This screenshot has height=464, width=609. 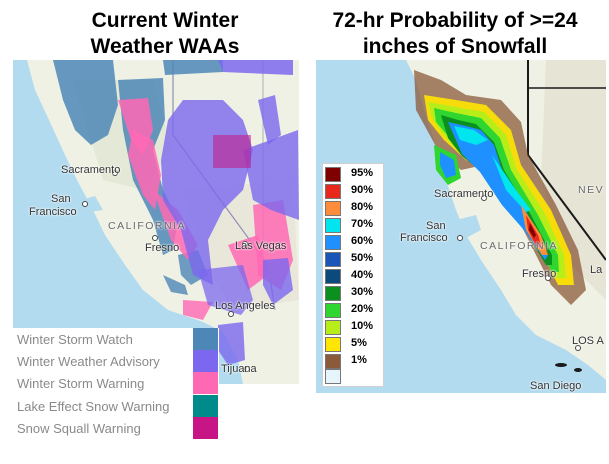 I want to click on label-fresno-right: Fresno, so click(x=539, y=274).